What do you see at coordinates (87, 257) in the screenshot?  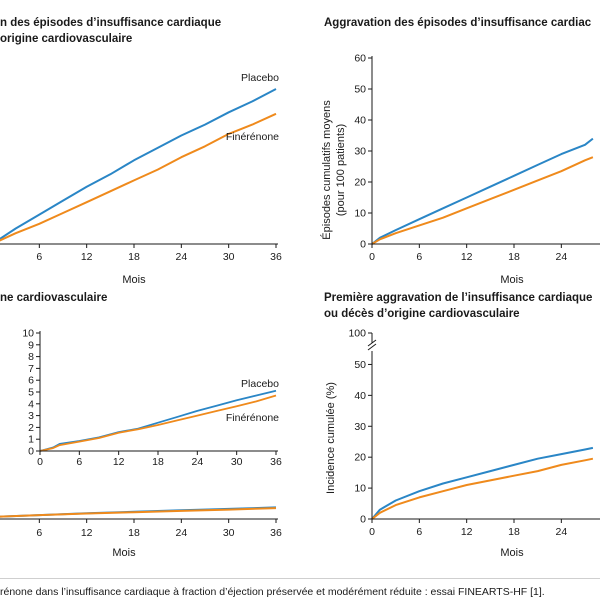 I see `tl-x-tick-label: 12` at bounding box center [87, 257].